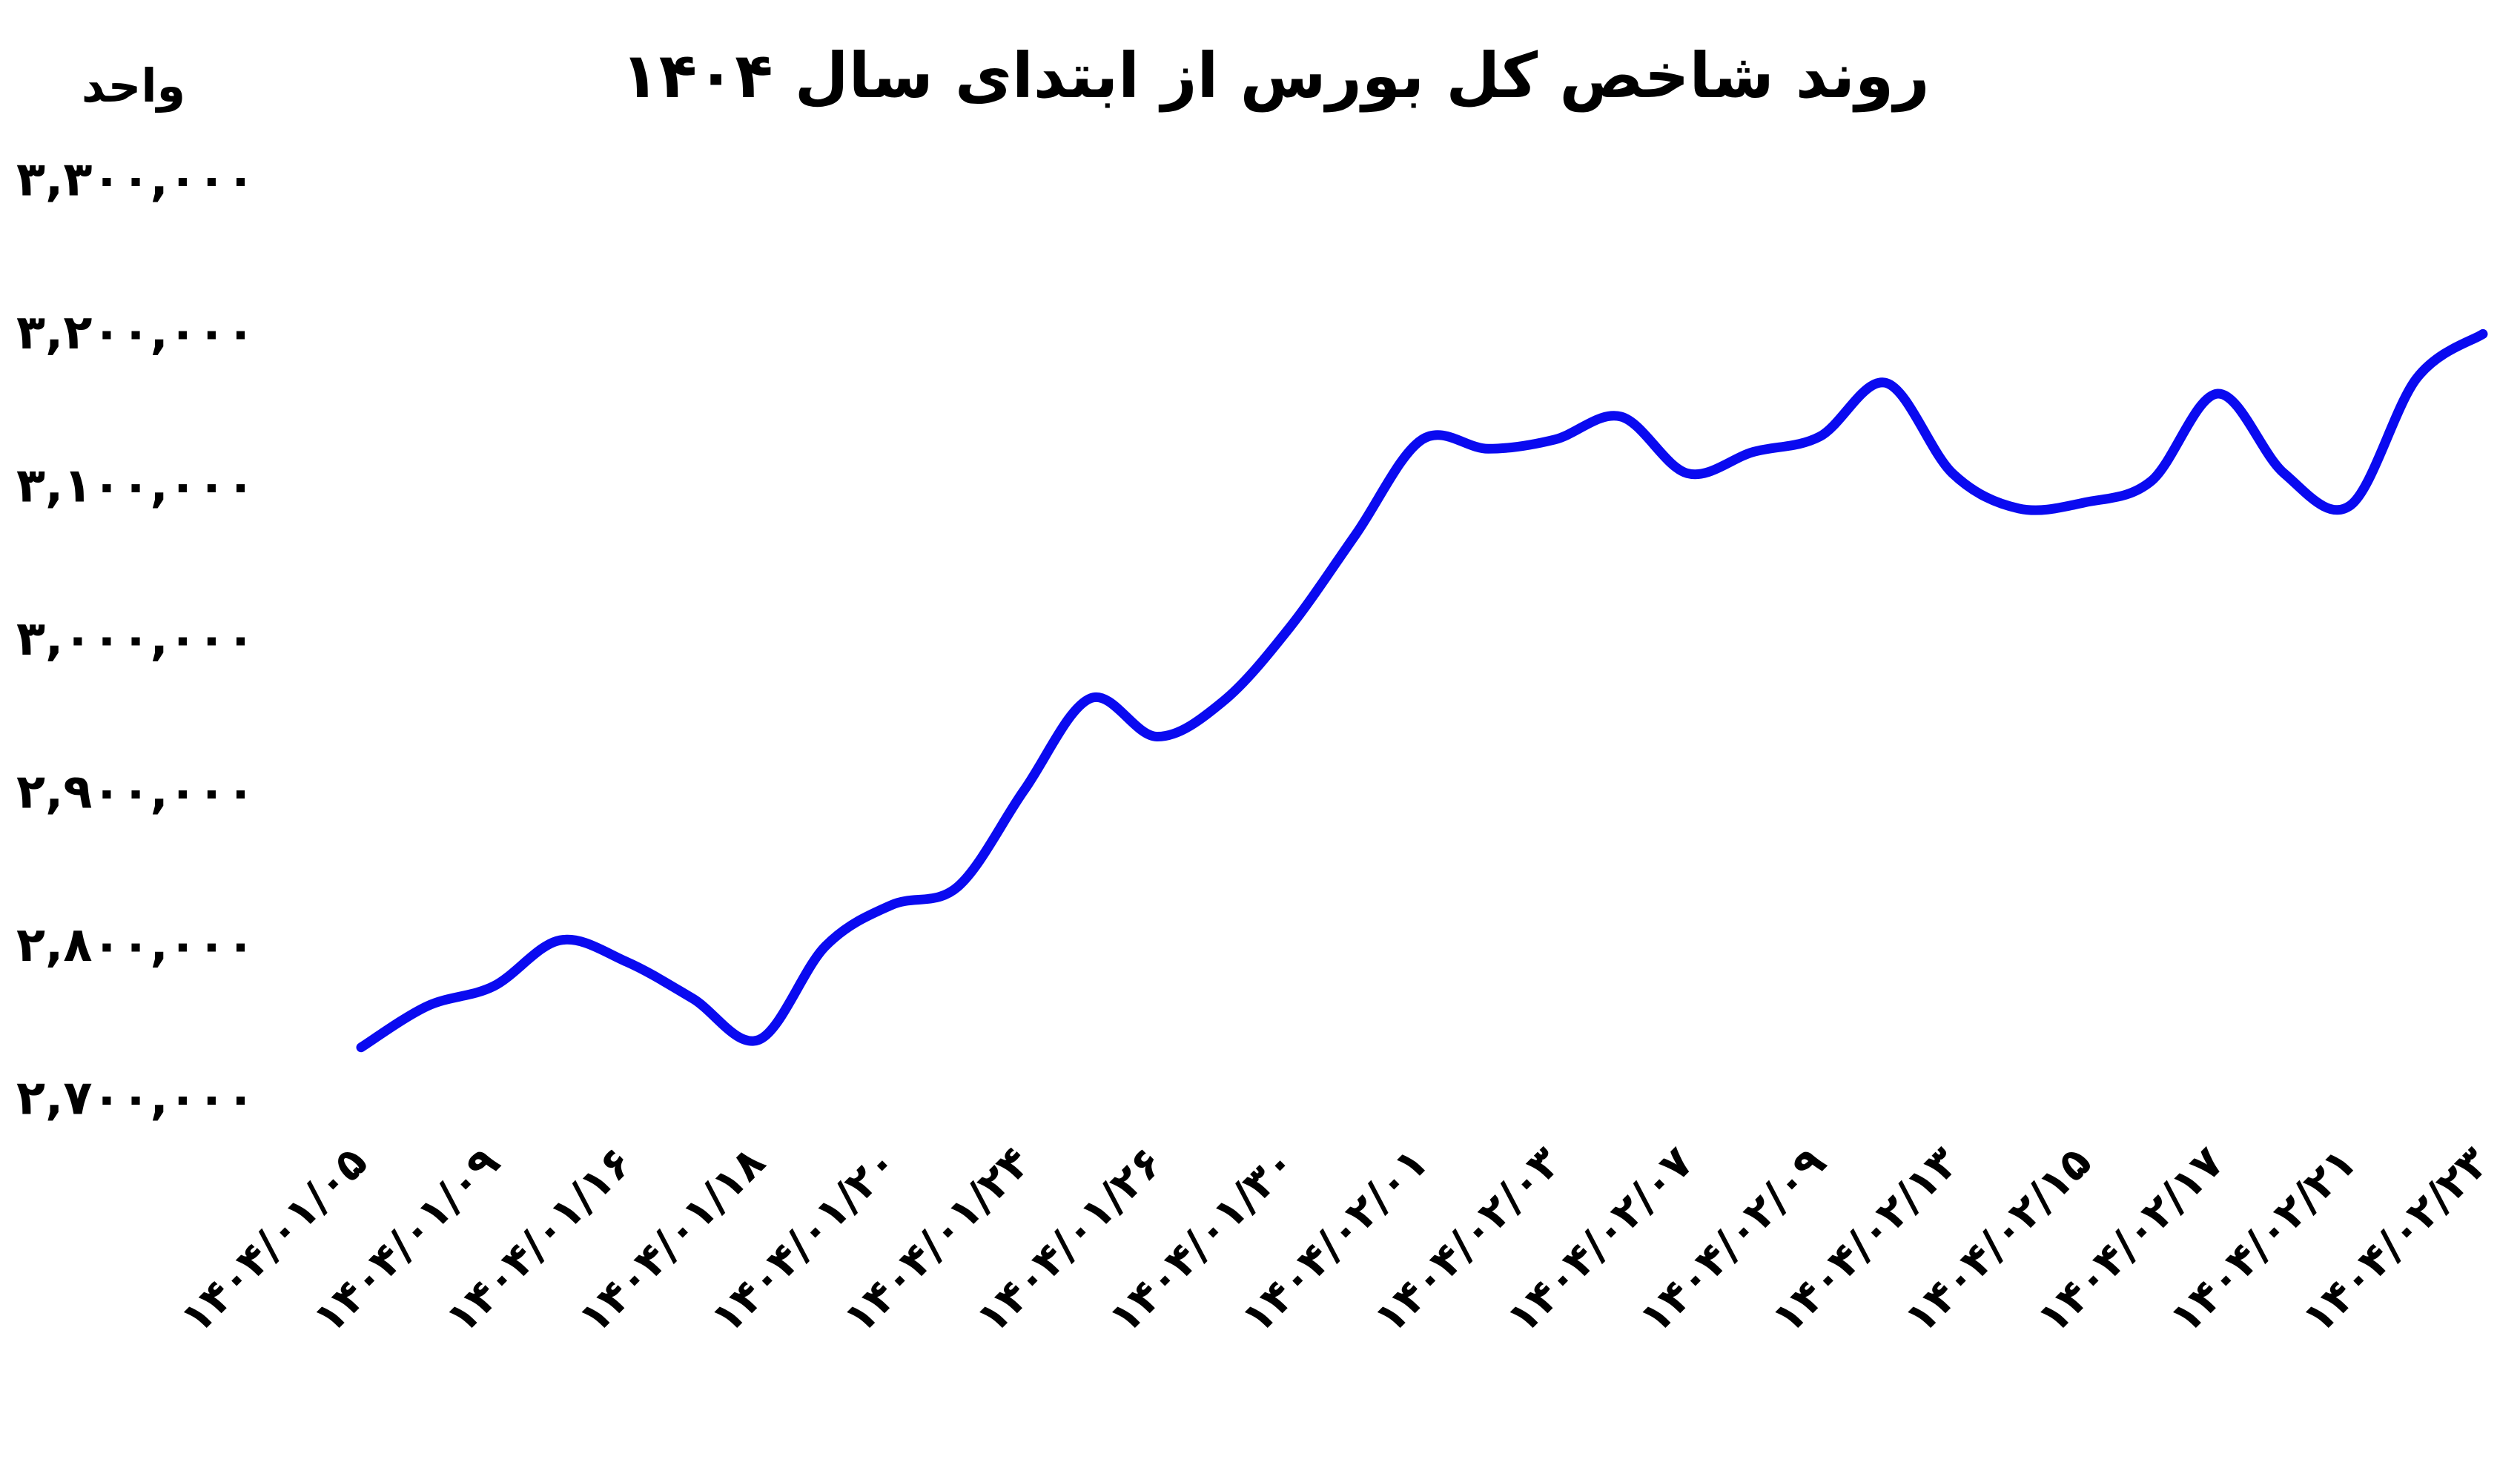 The image size is (2520, 1468). Describe the element at coordinates (135, 1098) in the screenshot. I see `y-tick-label: ۲,۷۰۰,۰۰۰` at that location.